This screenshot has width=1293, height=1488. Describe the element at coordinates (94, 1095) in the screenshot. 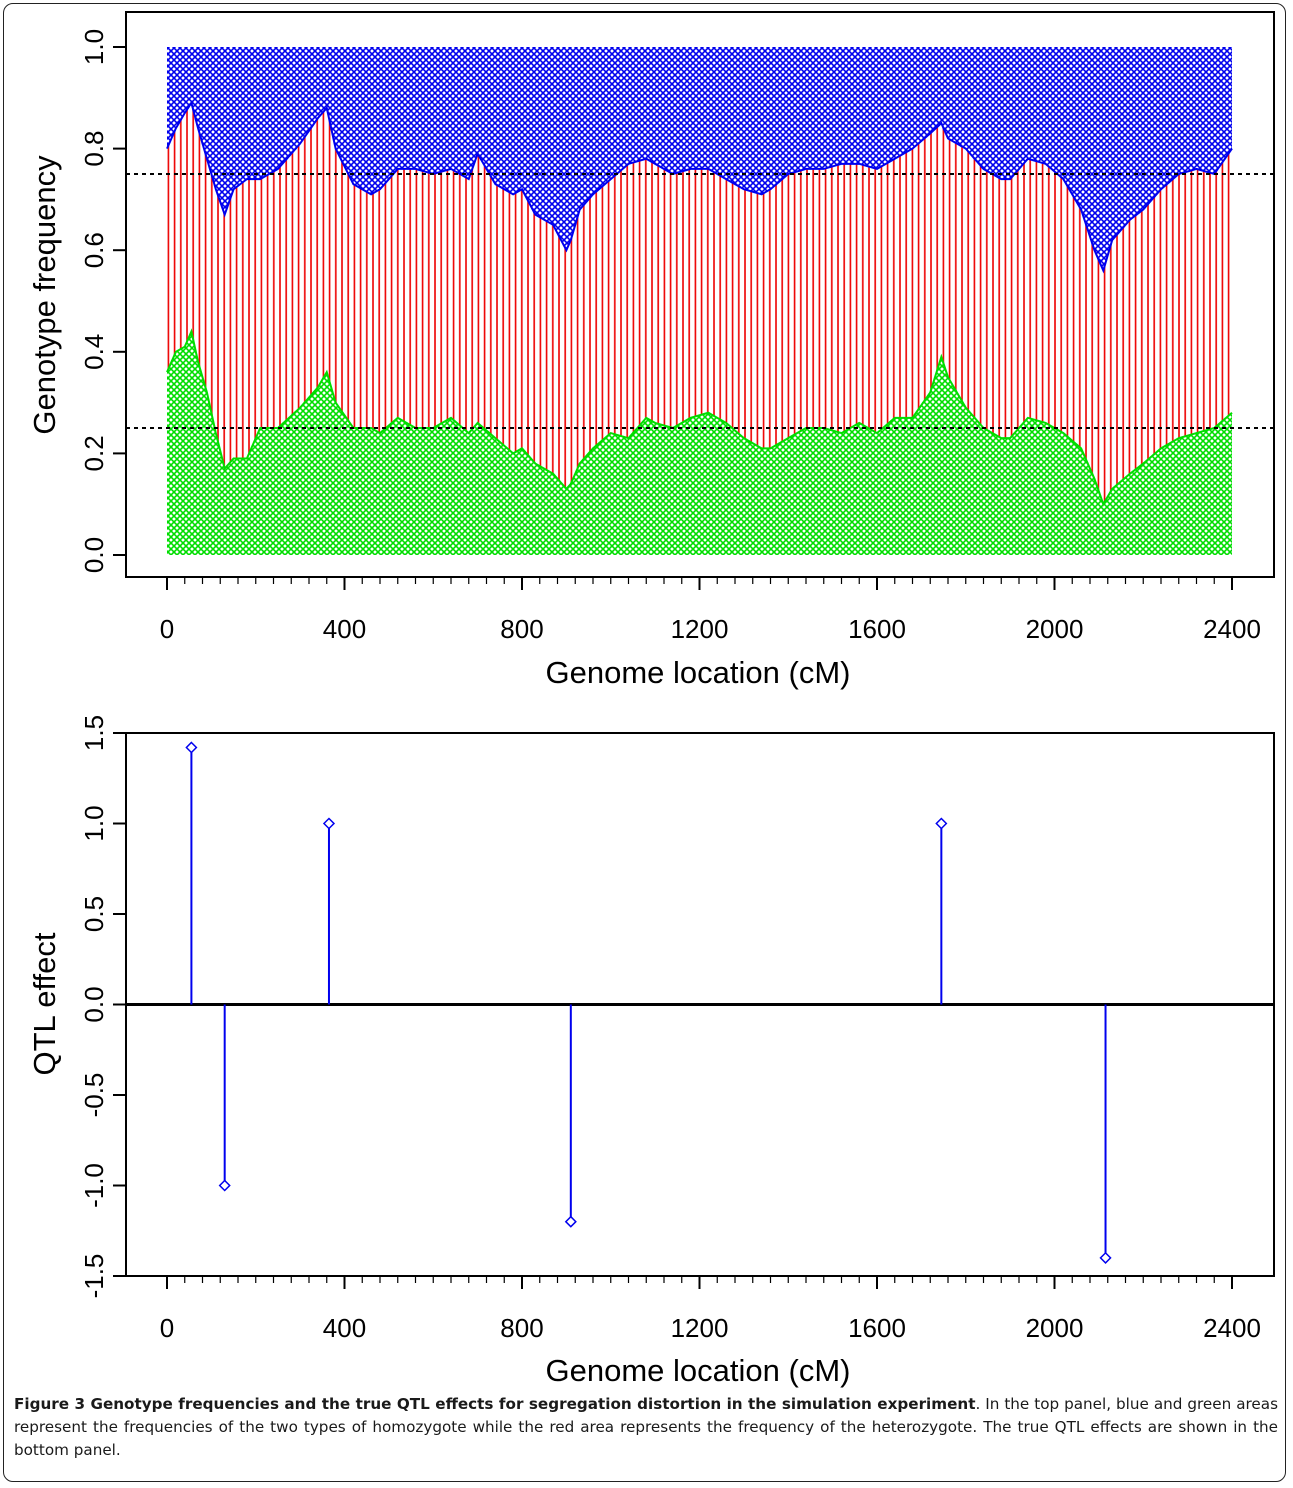

I see `y-tick-label: -0.5` at that location.